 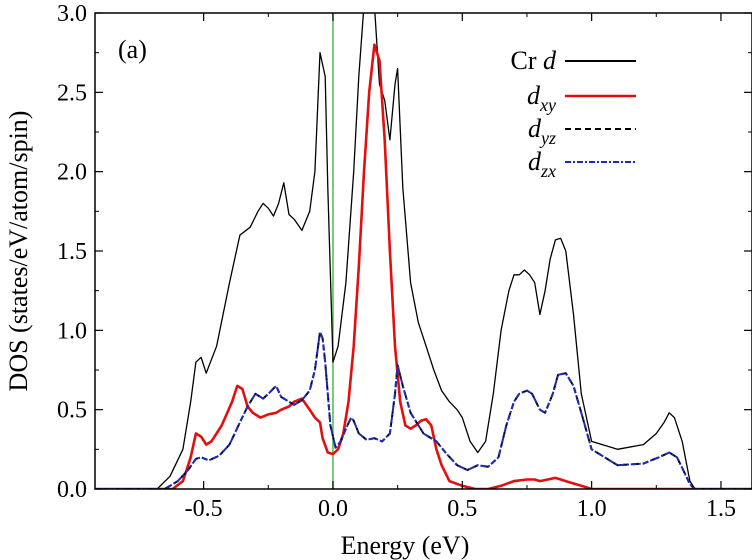 What do you see at coordinates (72, 173) in the screenshot?
I see `y-tick-label: 2.0` at bounding box center [72, 173].